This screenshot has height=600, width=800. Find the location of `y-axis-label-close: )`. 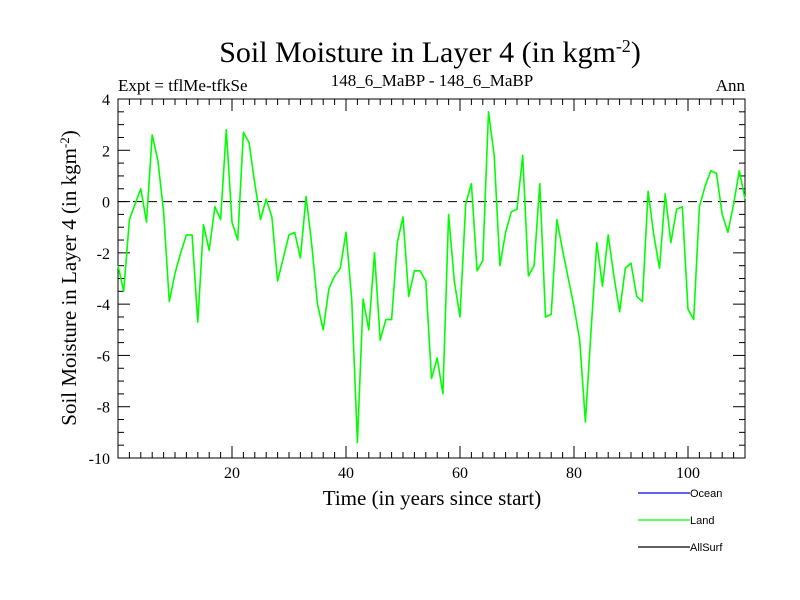

y-axis-label-close: ) is located at coordinates (69, 133).